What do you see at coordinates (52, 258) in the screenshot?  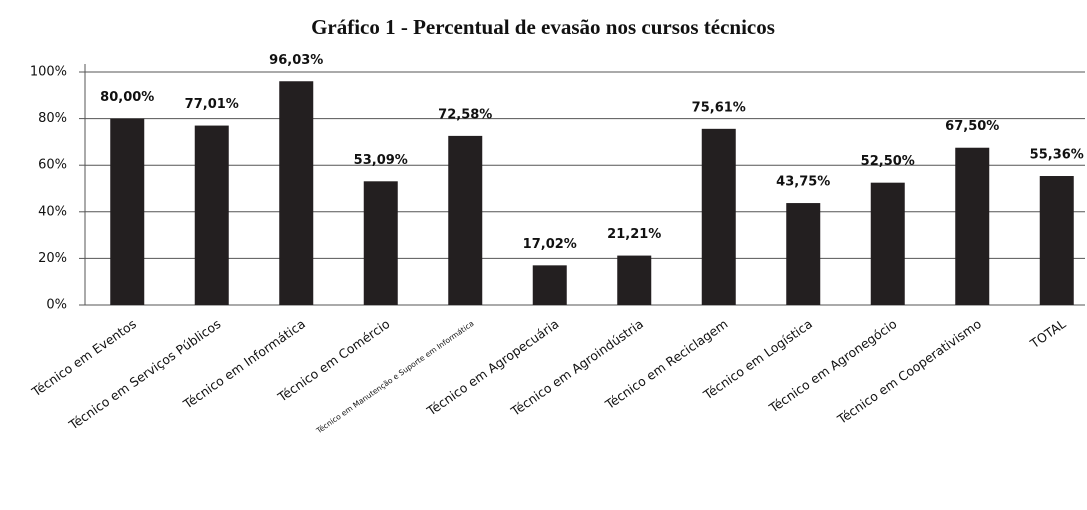 I see `y-tick-label: 20%` at bounding box center [52, 258].